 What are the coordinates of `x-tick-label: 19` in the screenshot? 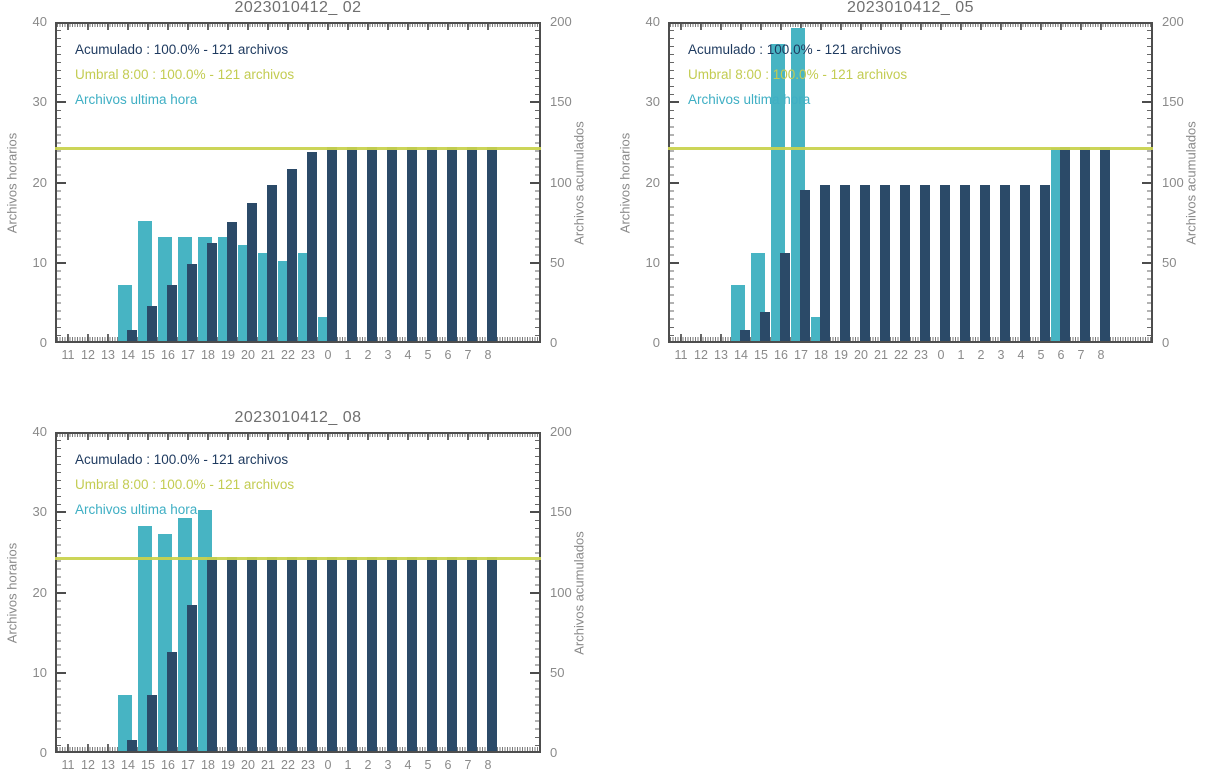 It's located at (841, 355).